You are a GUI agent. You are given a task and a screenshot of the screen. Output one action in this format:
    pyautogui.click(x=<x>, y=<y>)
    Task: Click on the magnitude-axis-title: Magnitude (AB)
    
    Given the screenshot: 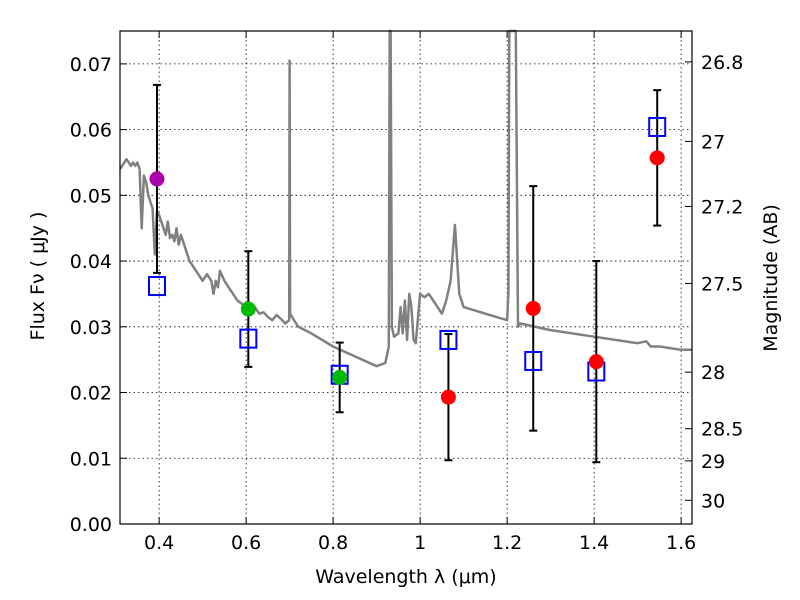 What is the action you would take?
    pyautogui.click(x=771, y=278)
    